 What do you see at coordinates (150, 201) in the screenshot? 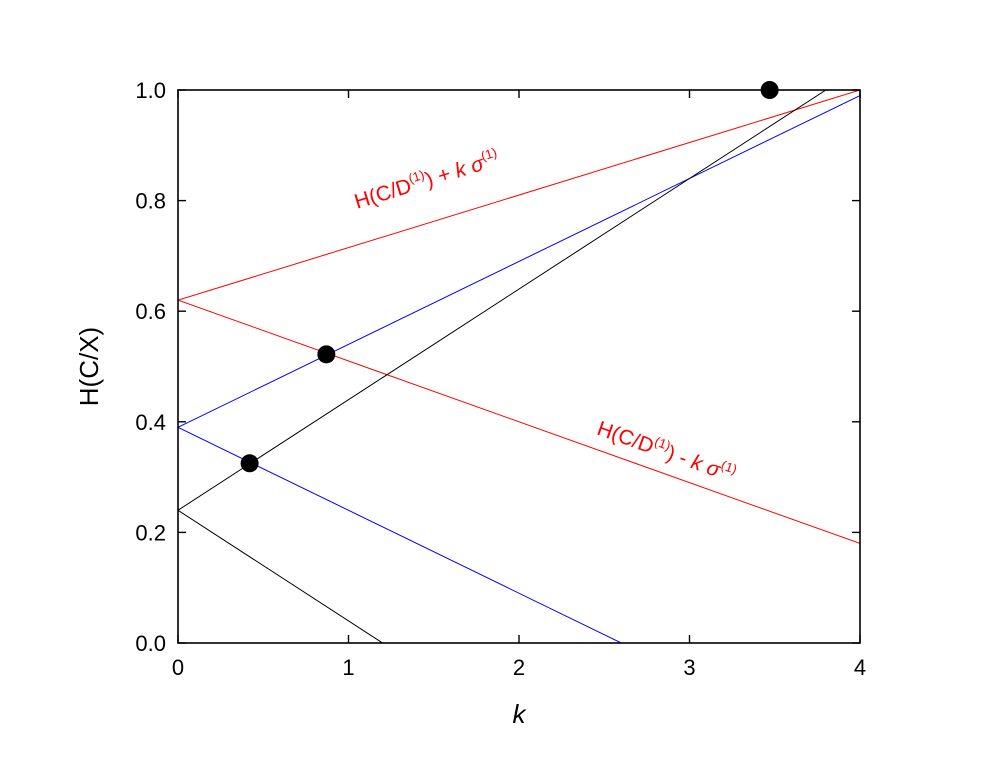
I see `y-tick-label: 0.8` at bounding box center [150, 201].